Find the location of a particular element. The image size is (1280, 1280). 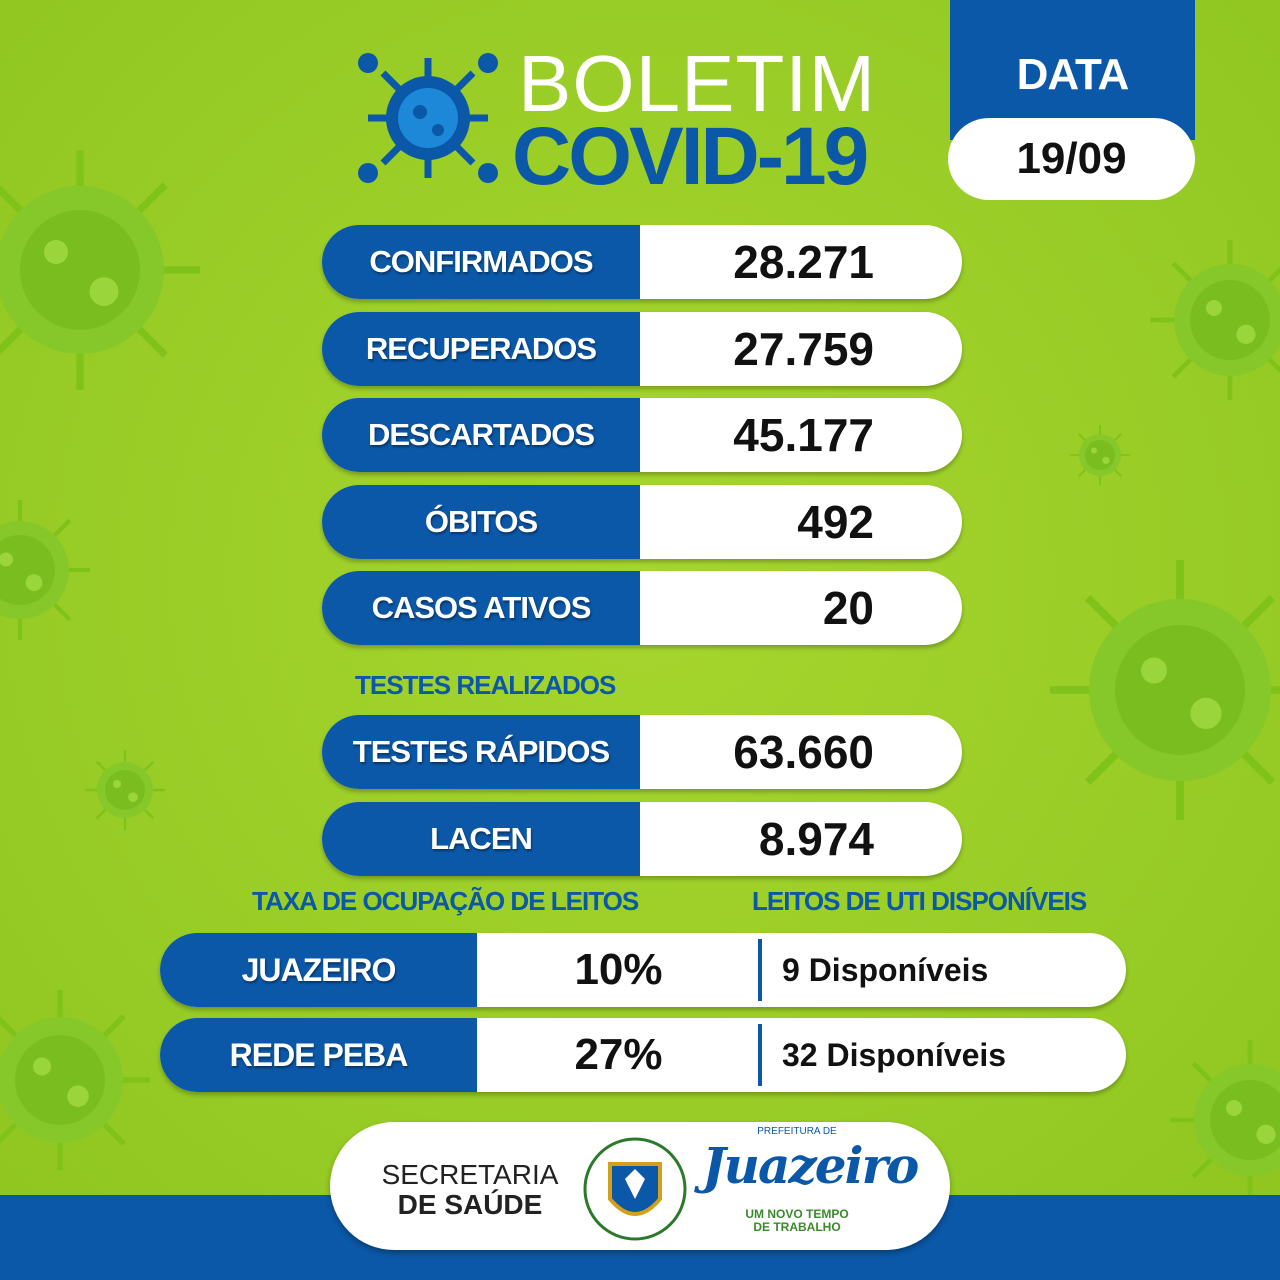

bed-name: JUAZEIRO is located at coordinates (318, 970).